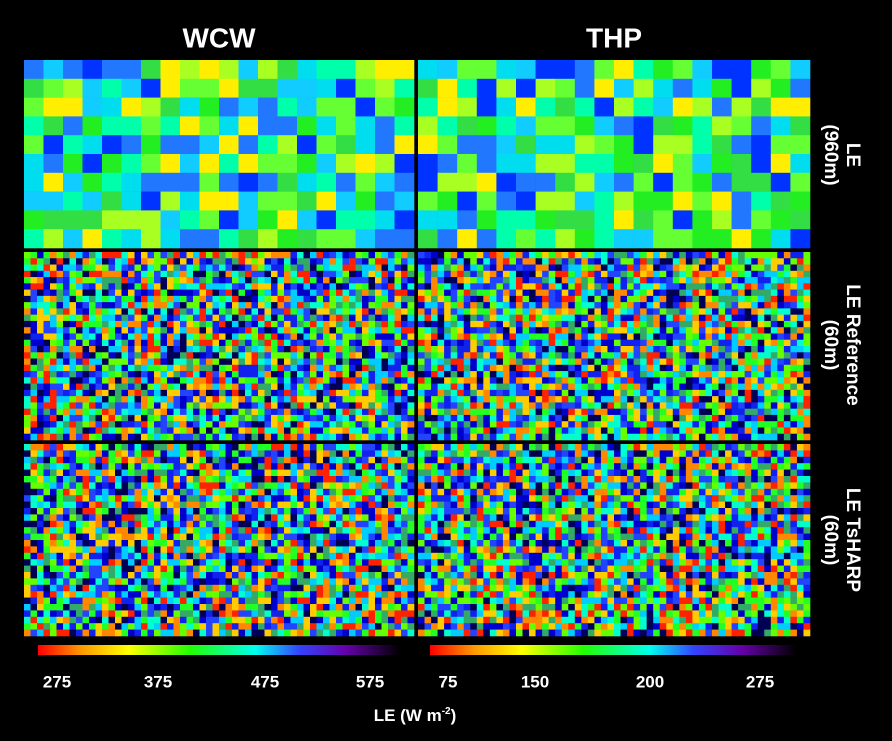 This screenshot has width=892, height=741. I want to click on map-panel, so click(219, 154).